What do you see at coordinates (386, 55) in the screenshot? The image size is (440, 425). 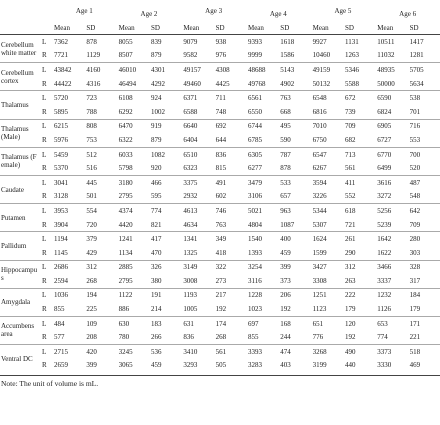 I see `value-cell: 11032` at bounding box center [386, 55].